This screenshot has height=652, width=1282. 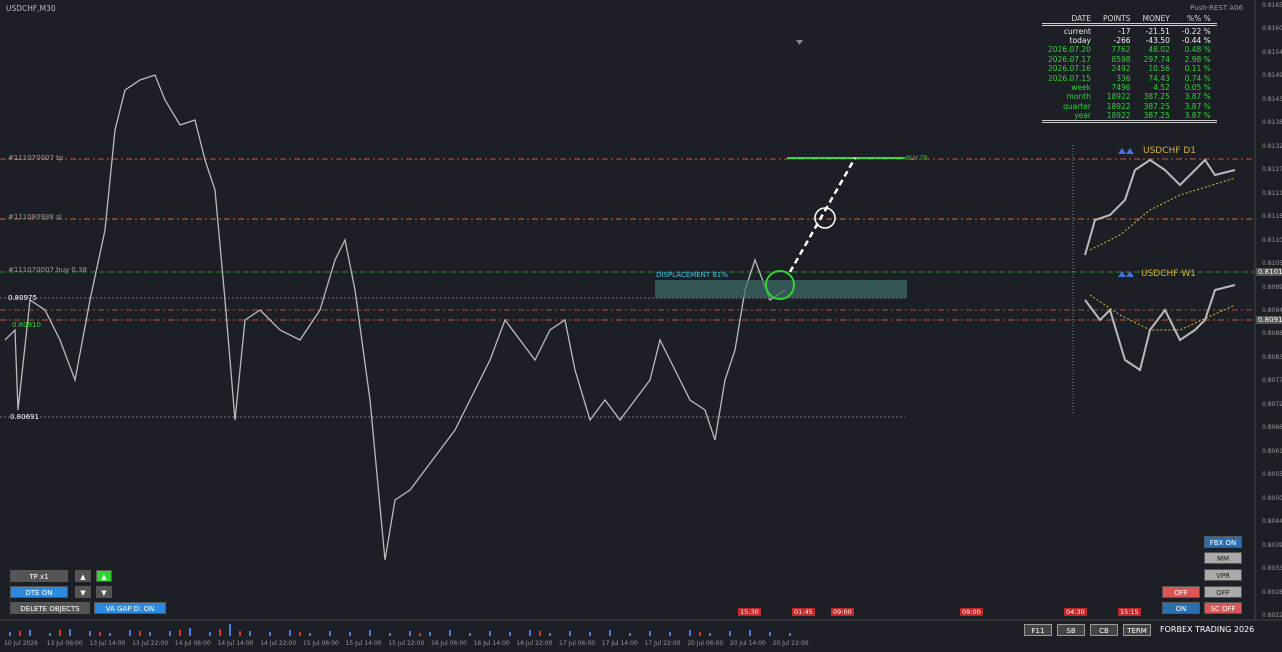 I want to click on table-cell: 297.74, so click(x=1156, y=59).